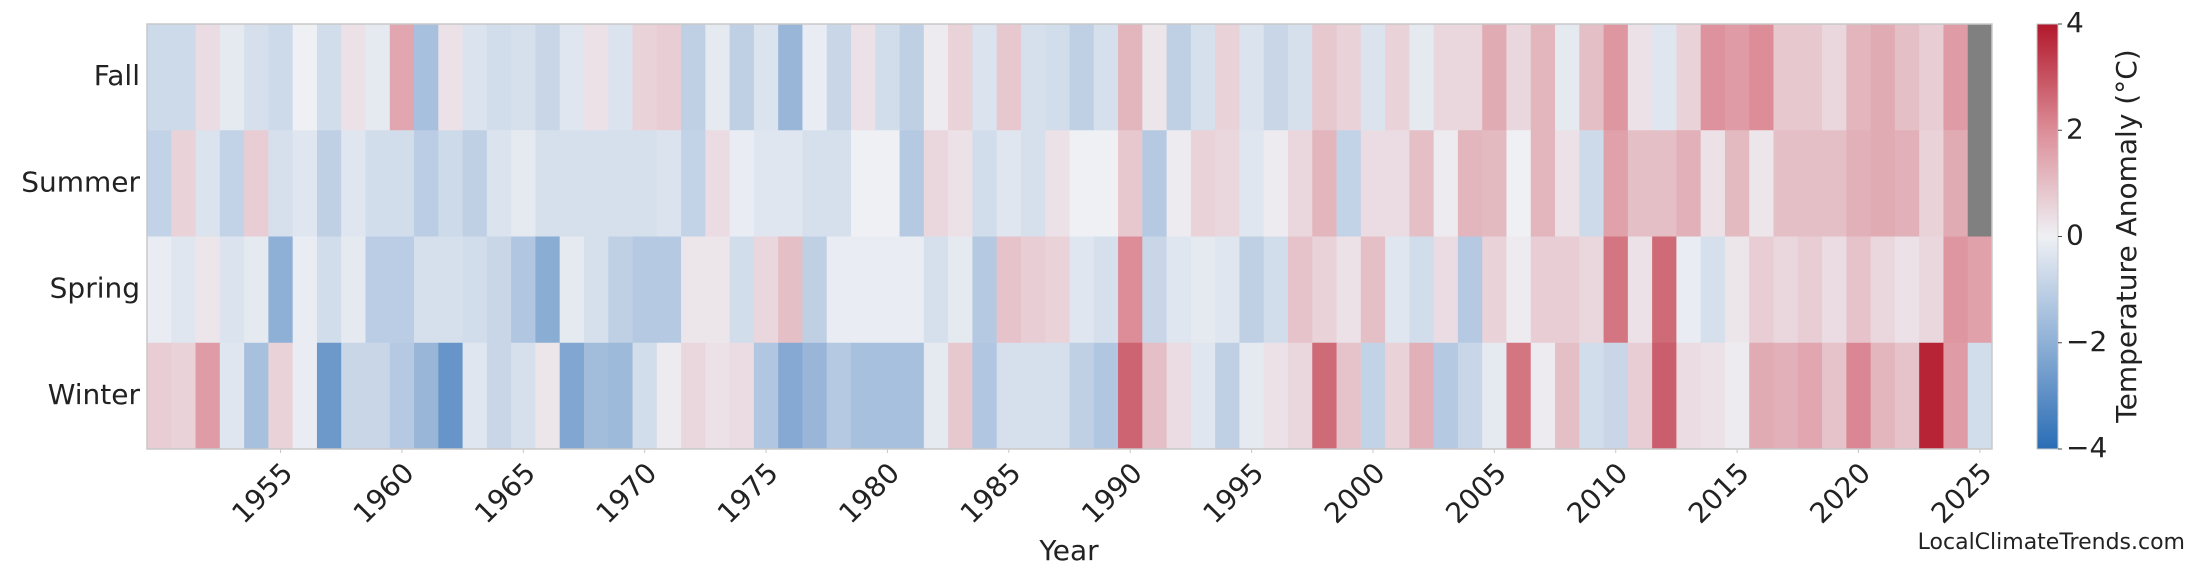  What do you see at coordinates (1840, 493) in the screenshot?
I see `x-tick-label: 2020` at bounding box center [1840, 493].